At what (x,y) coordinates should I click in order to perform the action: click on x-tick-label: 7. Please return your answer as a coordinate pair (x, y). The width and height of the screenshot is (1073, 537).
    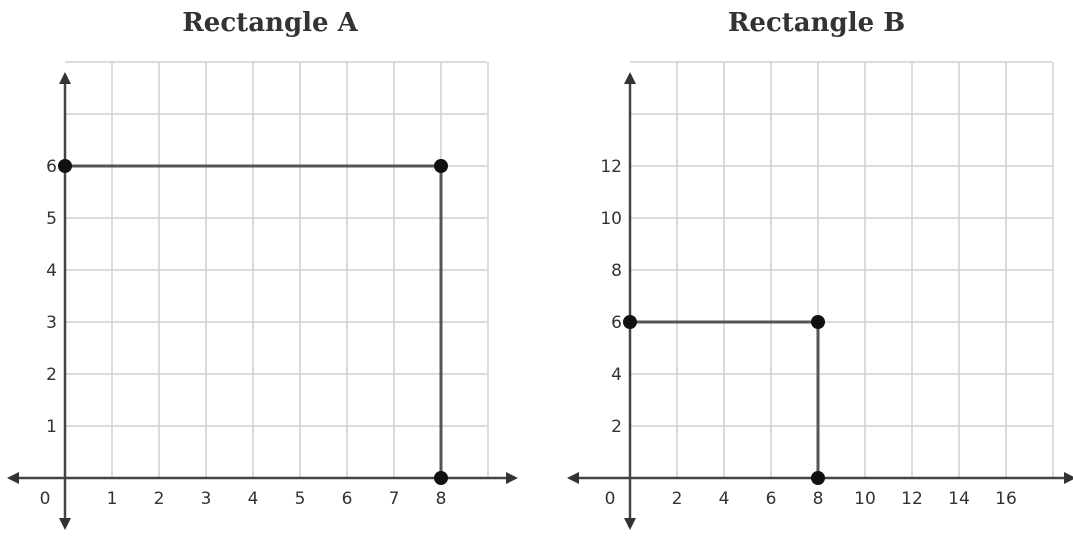
    Looking at the image, I should click on (394, 499).